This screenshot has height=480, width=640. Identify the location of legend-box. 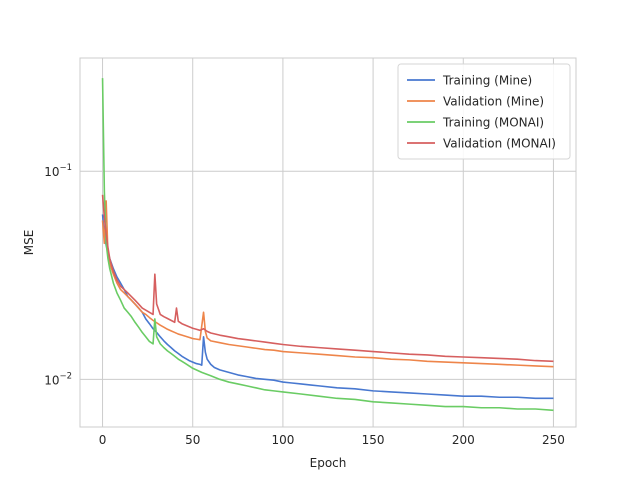
(484, 111).